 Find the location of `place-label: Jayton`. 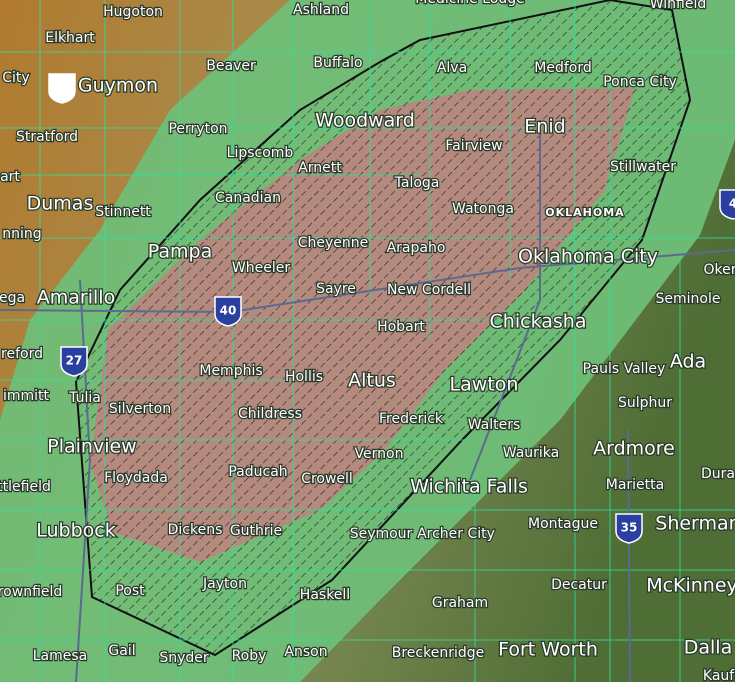

place-label: Jayton is located at coordinates (224, 584).